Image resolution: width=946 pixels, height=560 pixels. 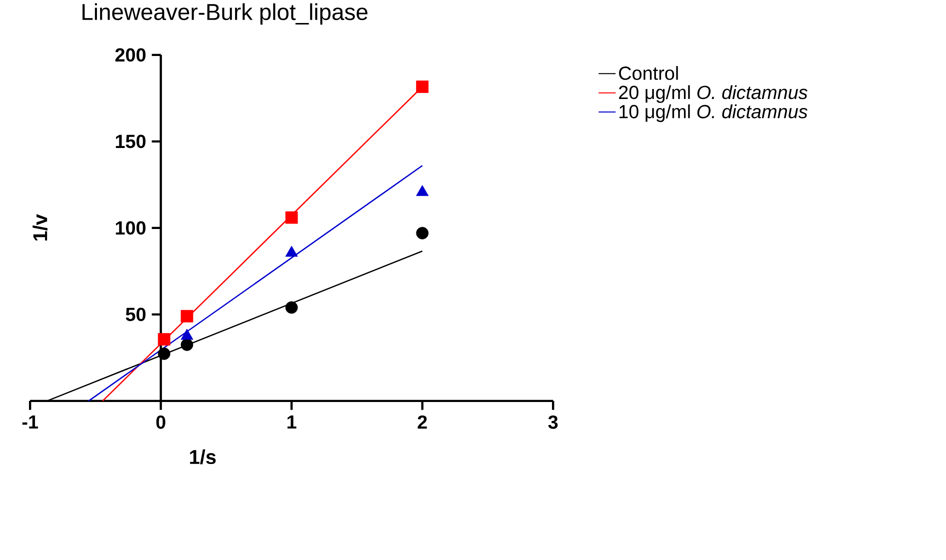 What do you see at coordinates (161, 422) in the screenshot?
I see `x-tick-label: 0` at bounding box center [161, 422].